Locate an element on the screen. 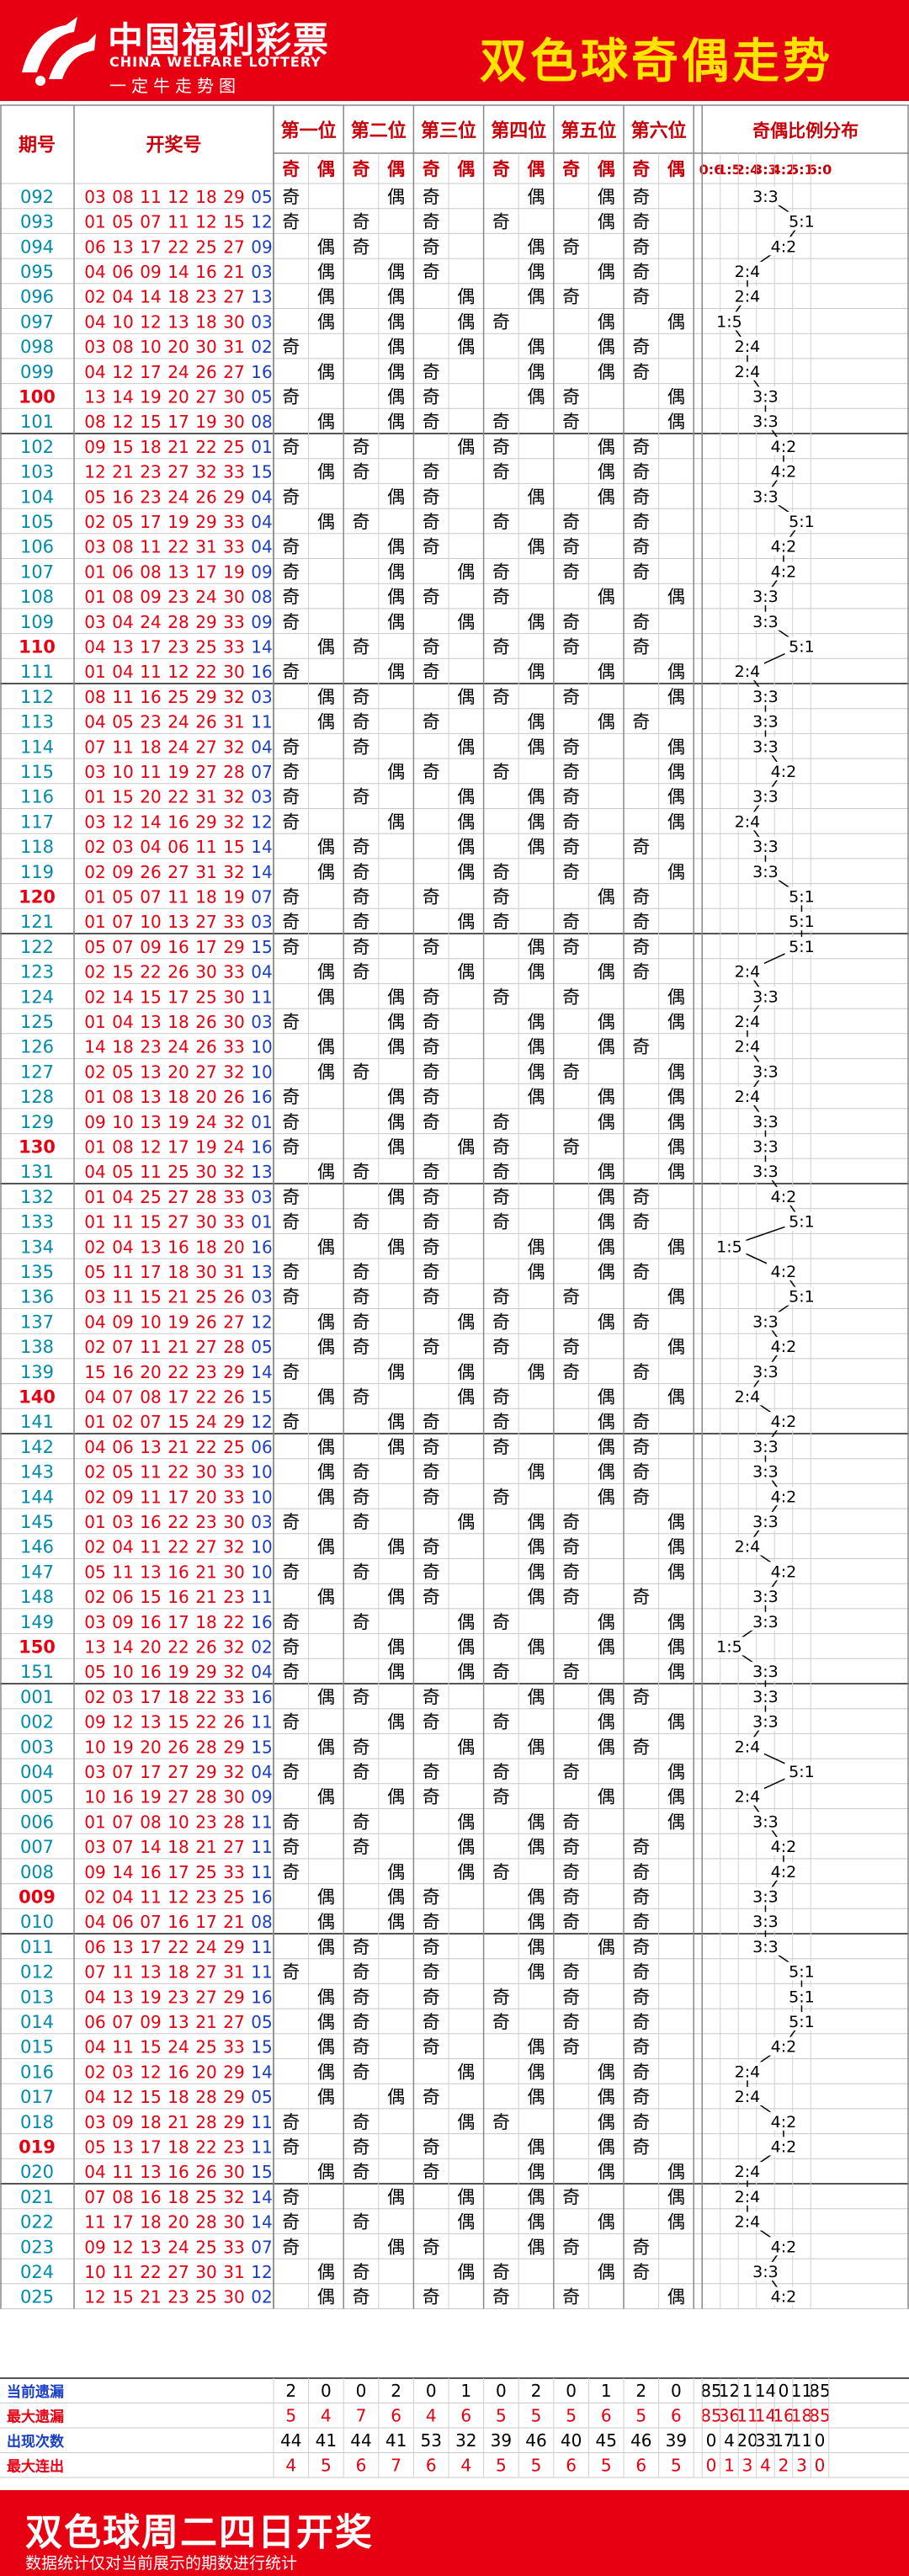 Image resolution: width=909 pixels, height=2576 pixels. stats-value: 41 is located at coordinates (396, 2440).